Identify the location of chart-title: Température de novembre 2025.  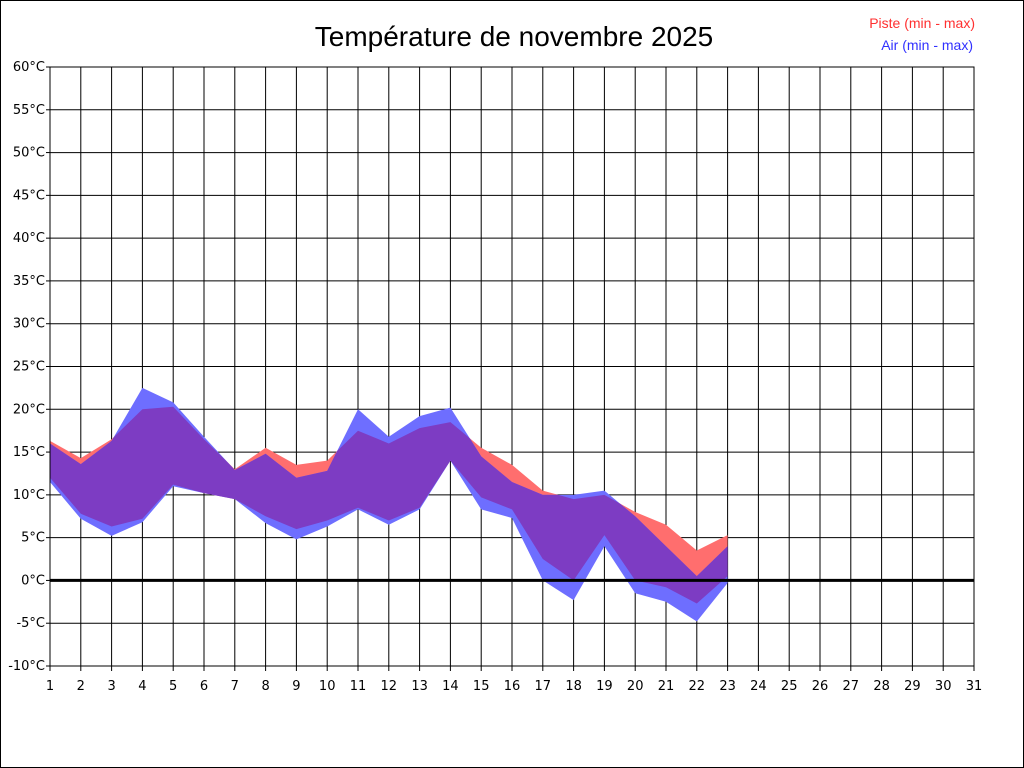
(514, 36).